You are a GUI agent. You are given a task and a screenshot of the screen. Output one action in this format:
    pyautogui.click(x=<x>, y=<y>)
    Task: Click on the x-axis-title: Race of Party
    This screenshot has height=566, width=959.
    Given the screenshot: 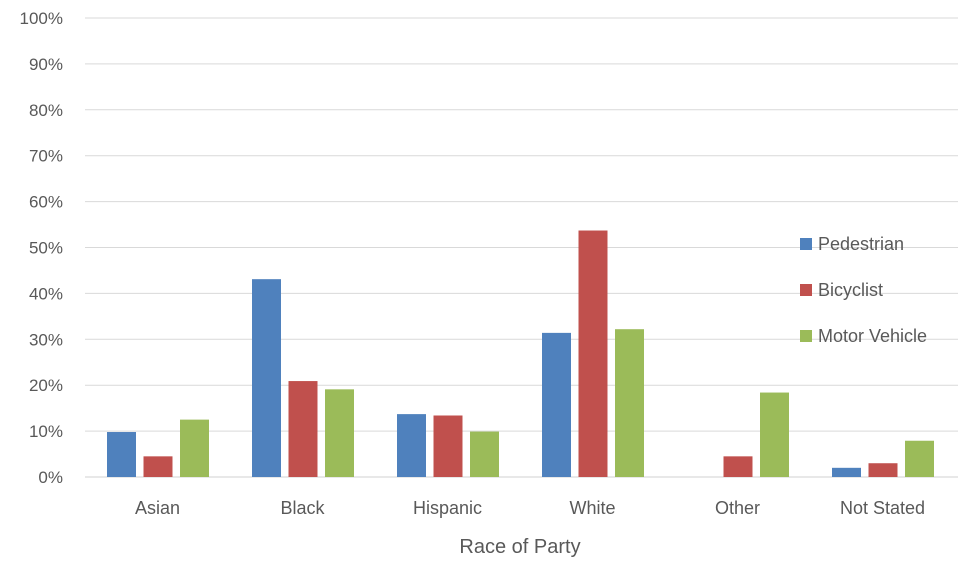 What is the action you would take?
    pyautogui.click(x=519, y=547)
    